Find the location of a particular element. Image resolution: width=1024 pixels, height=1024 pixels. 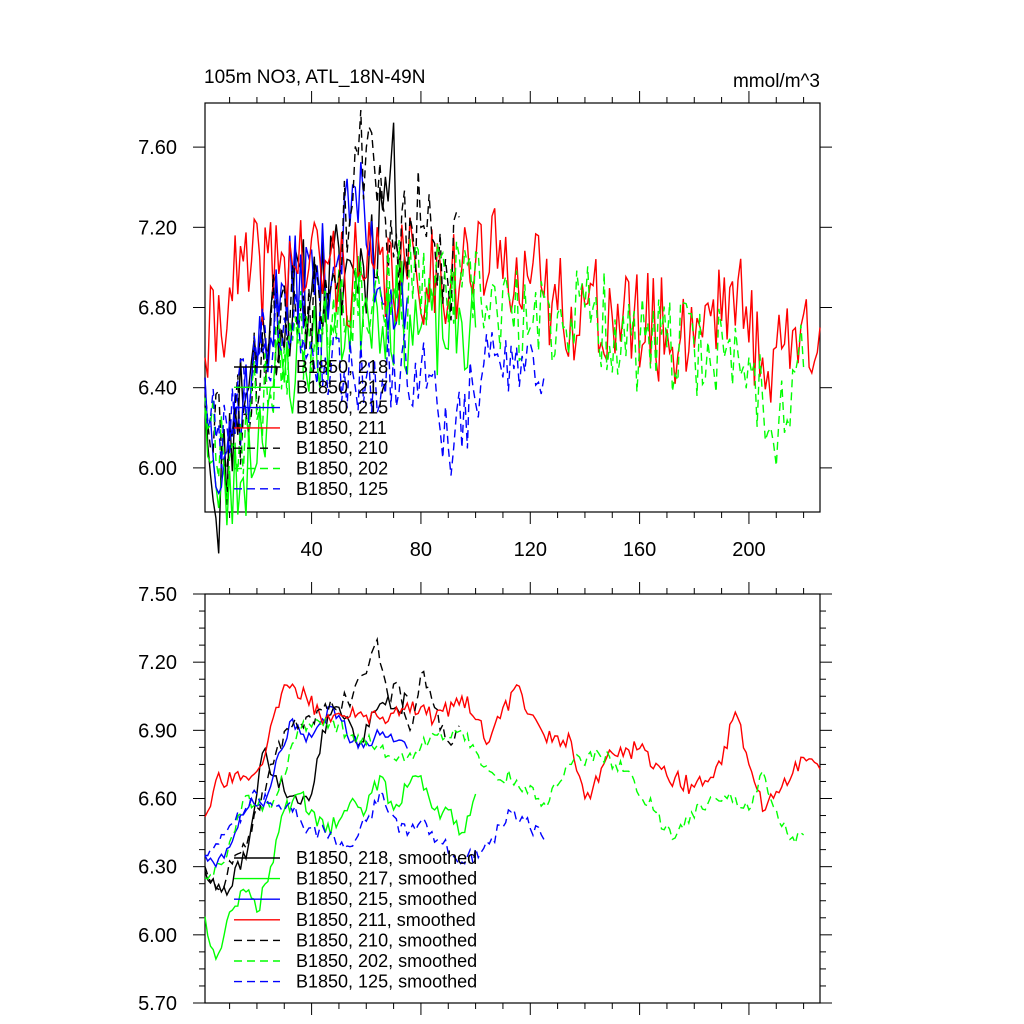

legend-label: B1850, 211 is located at coordinates (341, 428).